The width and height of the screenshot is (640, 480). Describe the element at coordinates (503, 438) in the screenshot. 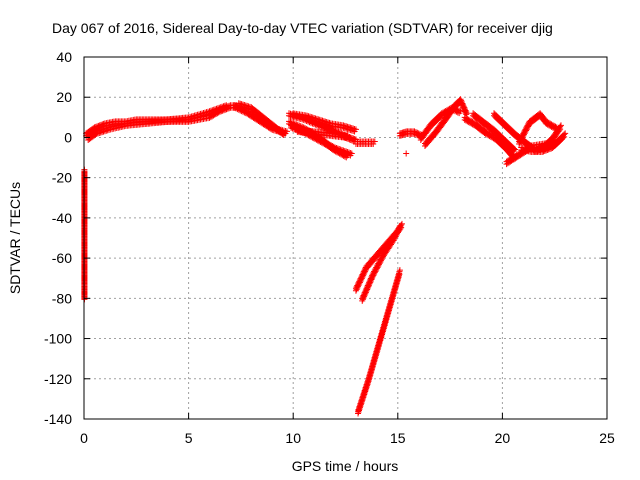

I see `x-tick-label: 20` at that location.